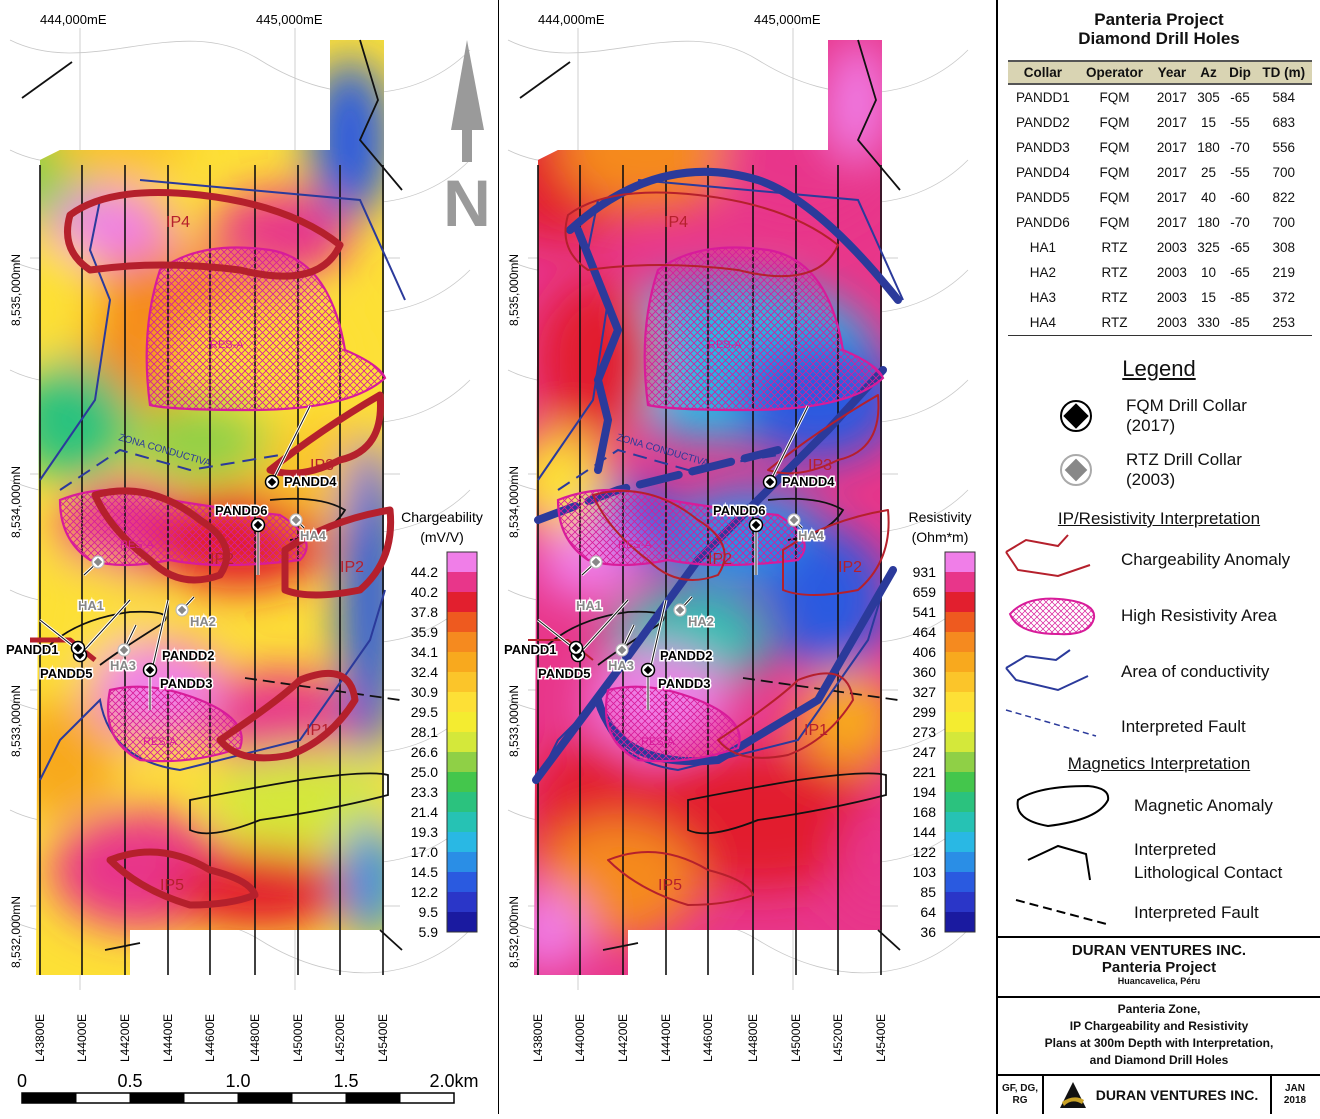 The height and width of the screenshot is (1119, 1320). Describe the element at coordinates (22, 1081) in the screenshot. I see `scale-label: 0` at that location.